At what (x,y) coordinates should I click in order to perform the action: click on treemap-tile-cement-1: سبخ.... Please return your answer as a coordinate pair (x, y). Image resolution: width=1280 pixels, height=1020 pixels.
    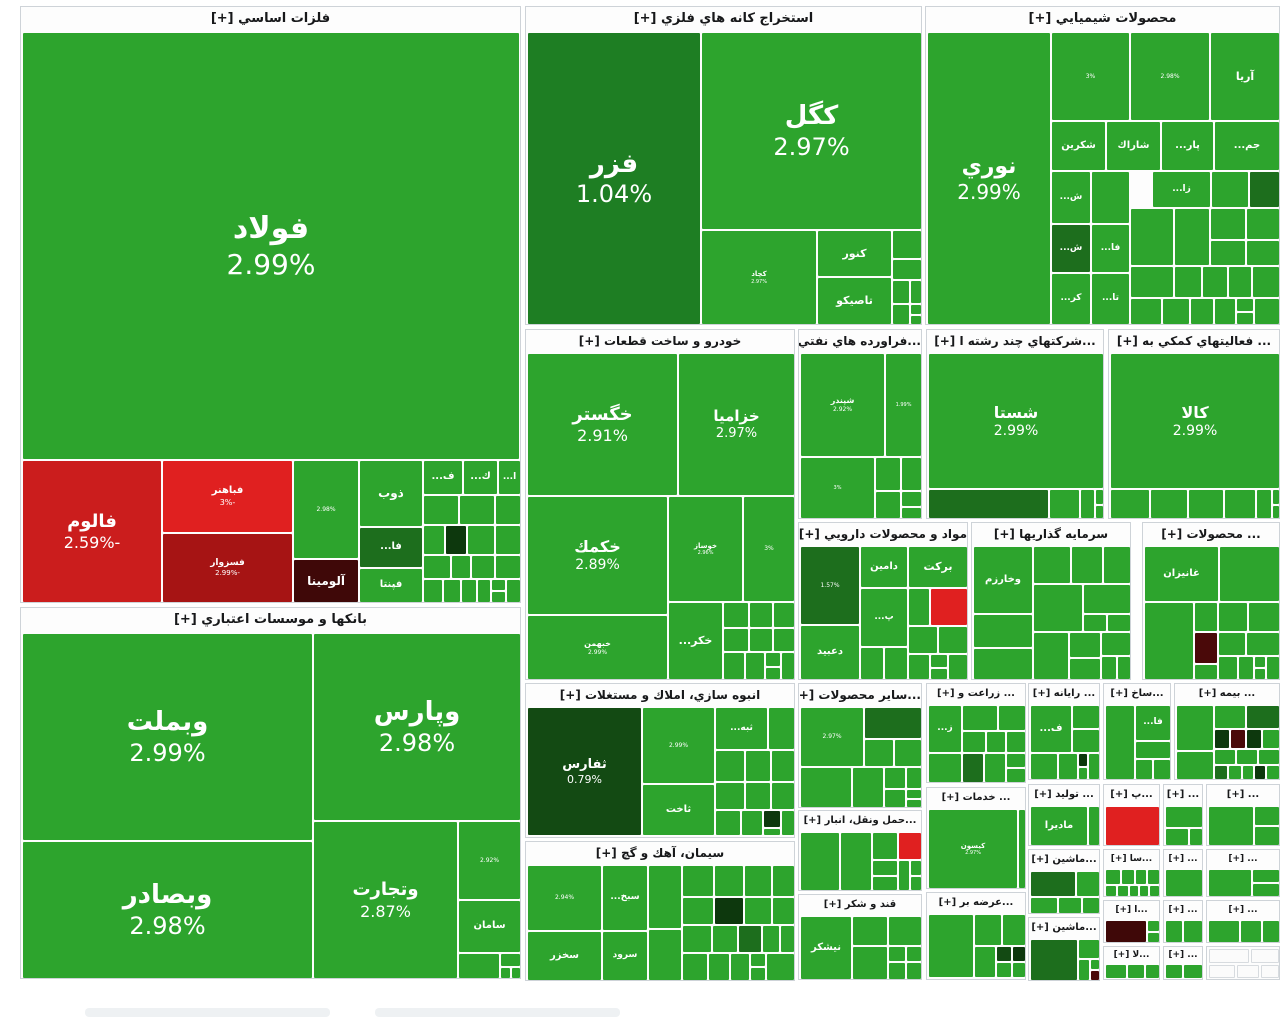
    Looking at the image, I should click on (625, 898).